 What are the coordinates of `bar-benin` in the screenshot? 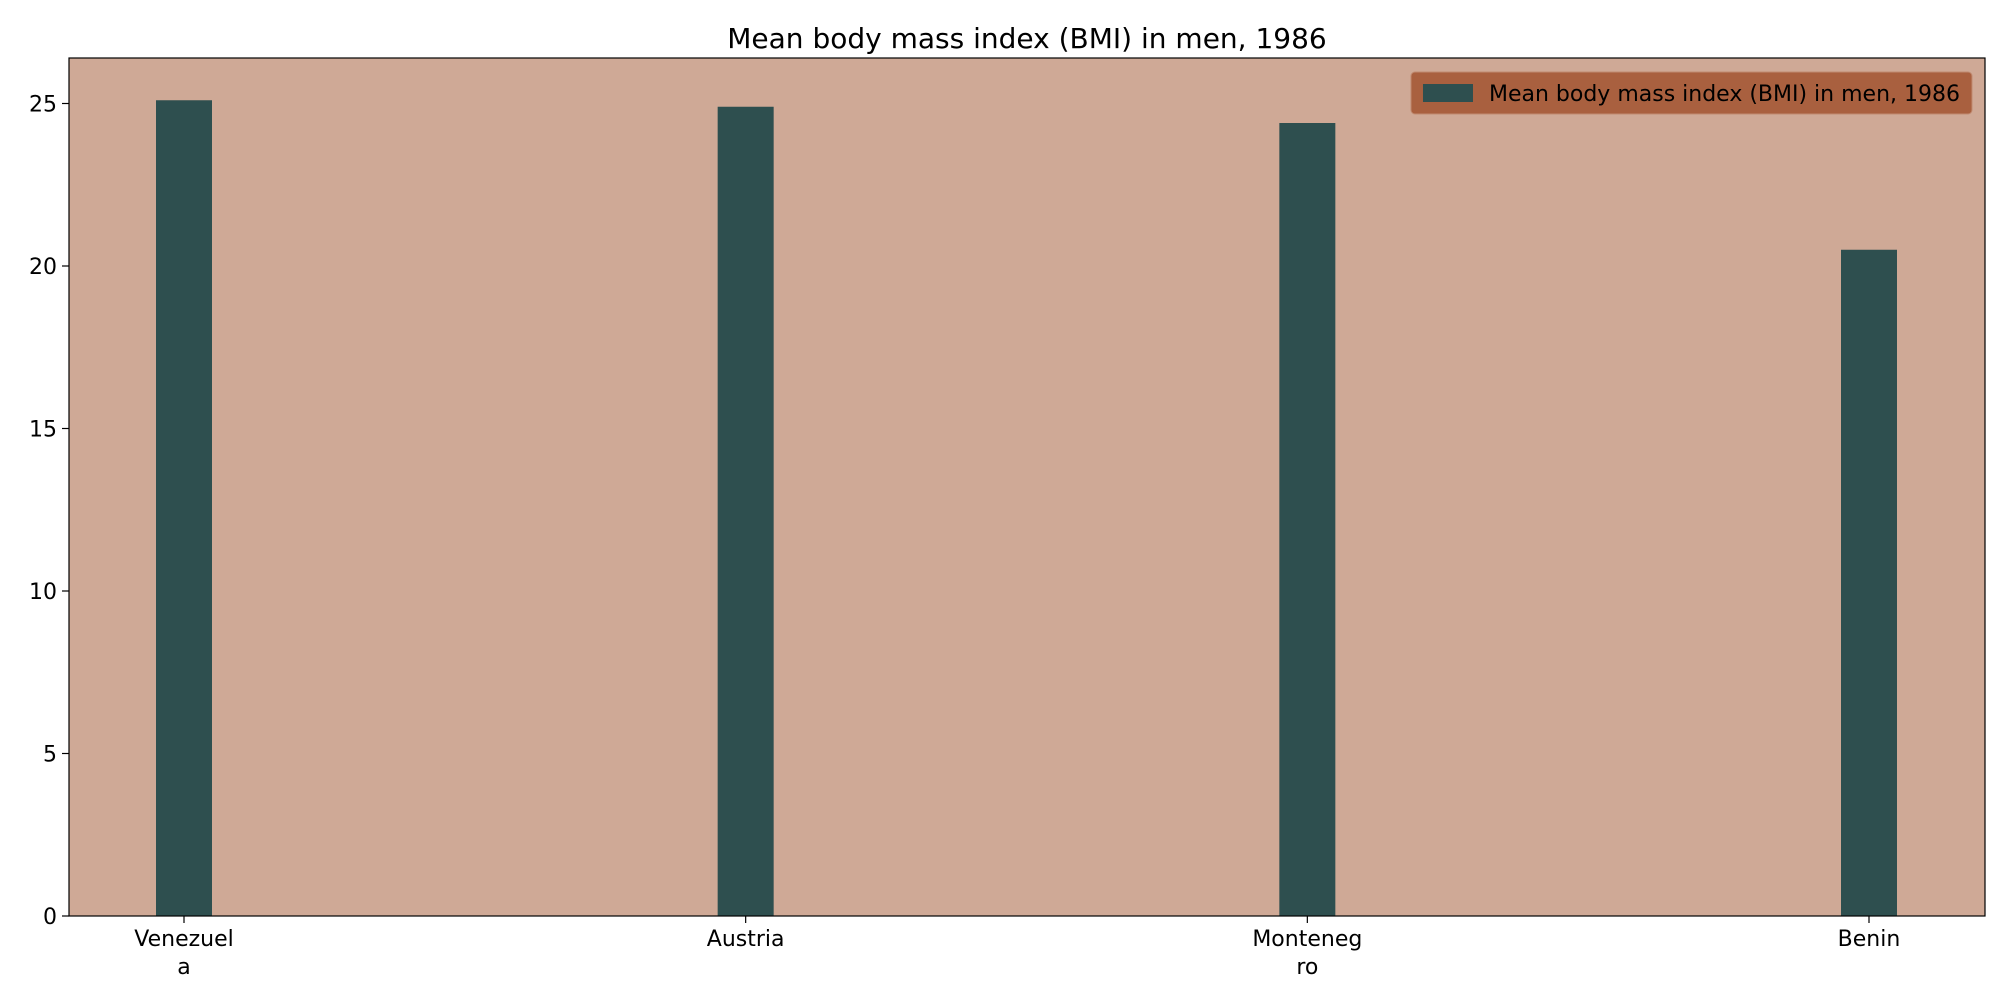 It's located at (1869, 582).